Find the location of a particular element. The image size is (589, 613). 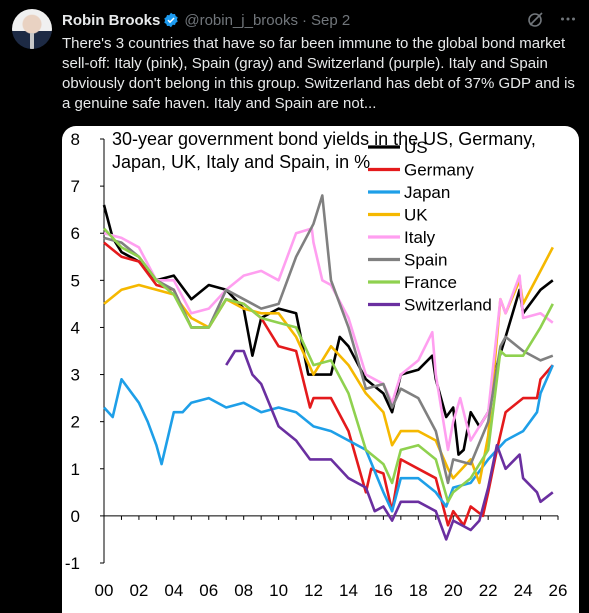

y-tick-label: 6 is located at coordinates (75, 233).